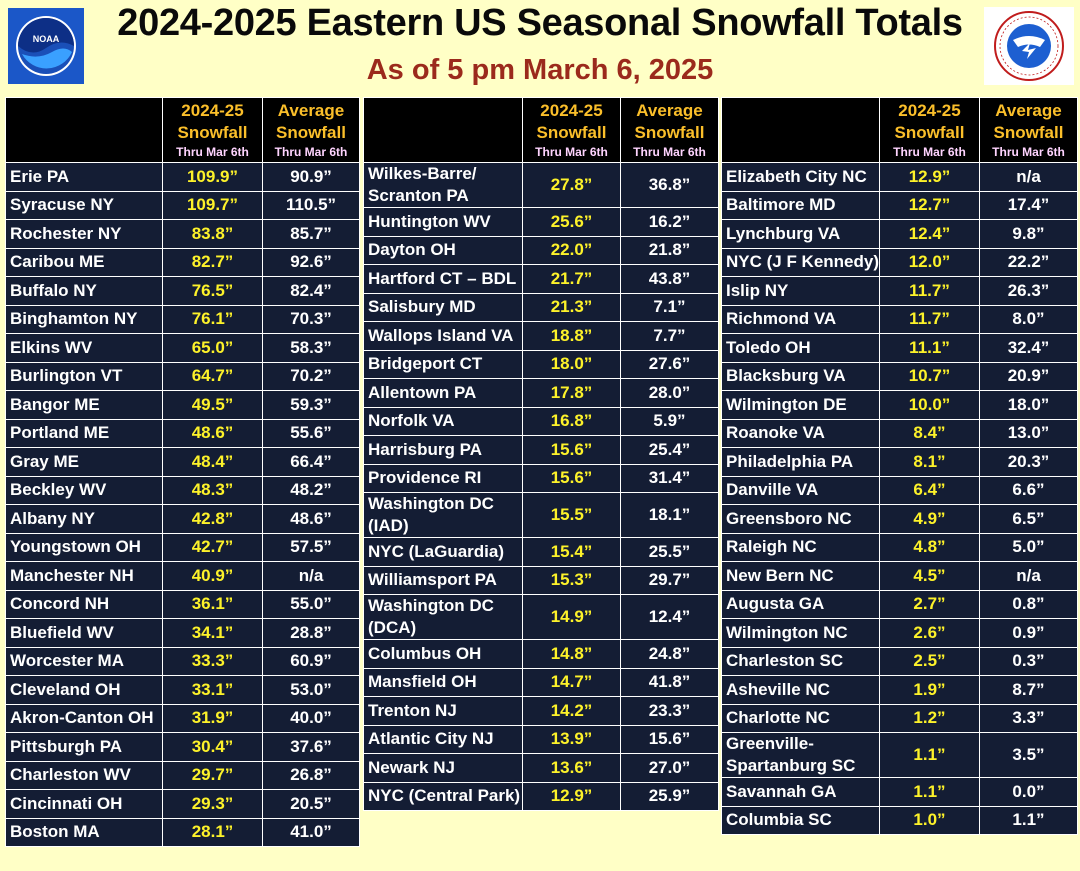 This screenshot has height=871, width=1080. Describe the element at coordinates (1028, 348) in the screenshot. I see `average-snowfall-cell: 32.4”` at that location.